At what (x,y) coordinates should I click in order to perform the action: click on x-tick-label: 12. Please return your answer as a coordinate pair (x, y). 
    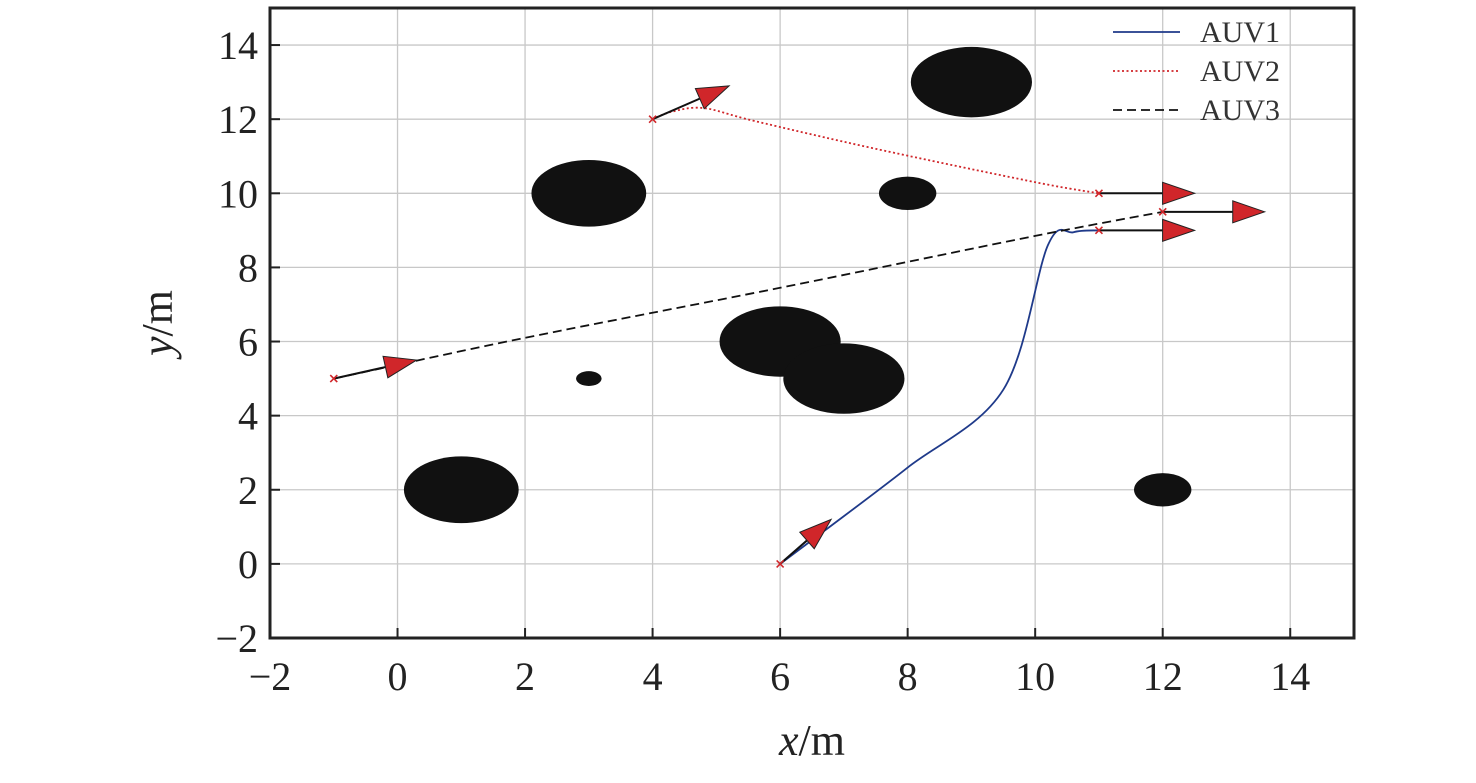
    Looking at the image, I should click on (1163, 676).